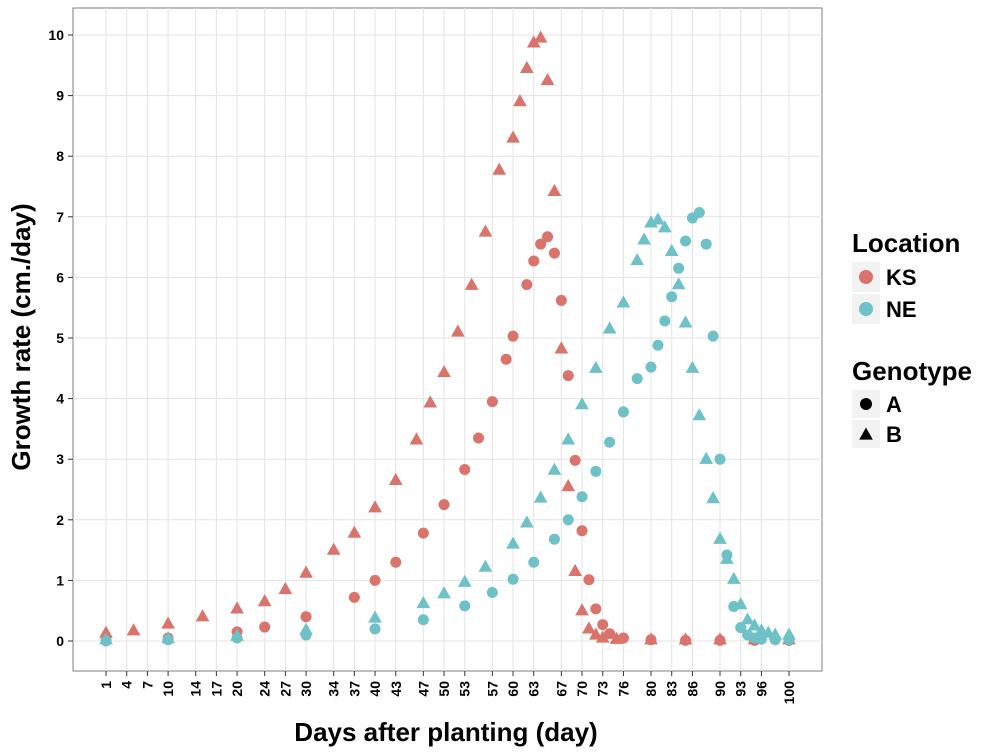  I want to click on legend-title-location: Location, so click(906, 243).